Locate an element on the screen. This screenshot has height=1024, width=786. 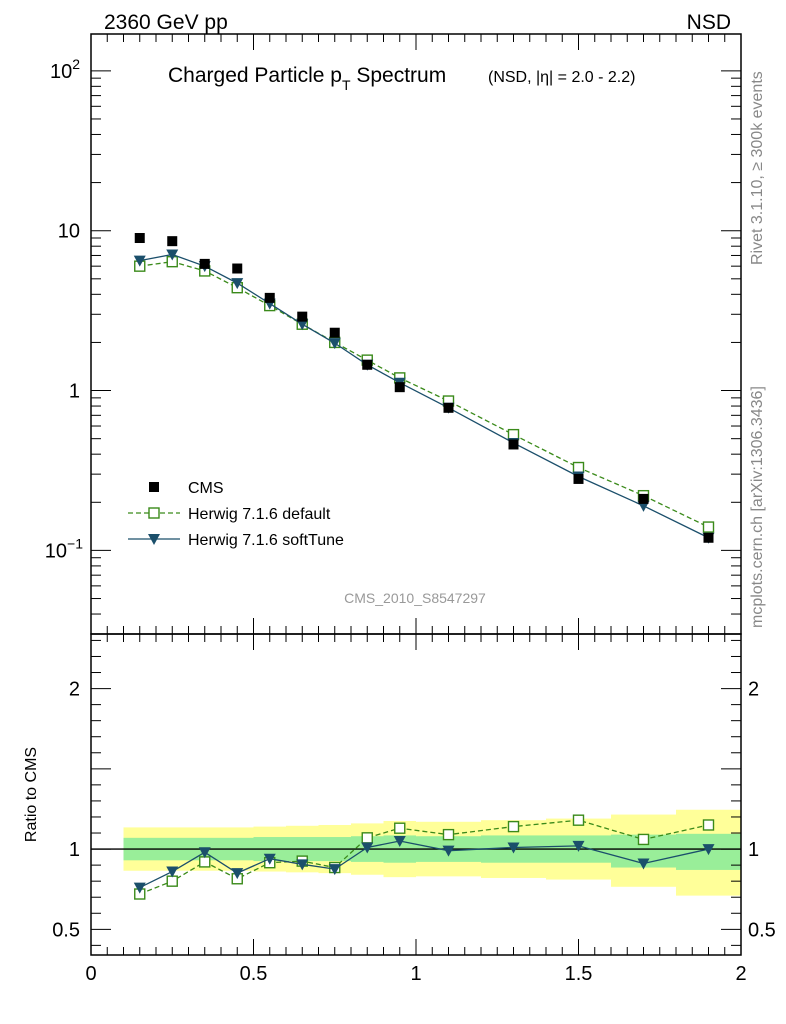
plot-title-subscript: T is located at coordinates (346, 85).